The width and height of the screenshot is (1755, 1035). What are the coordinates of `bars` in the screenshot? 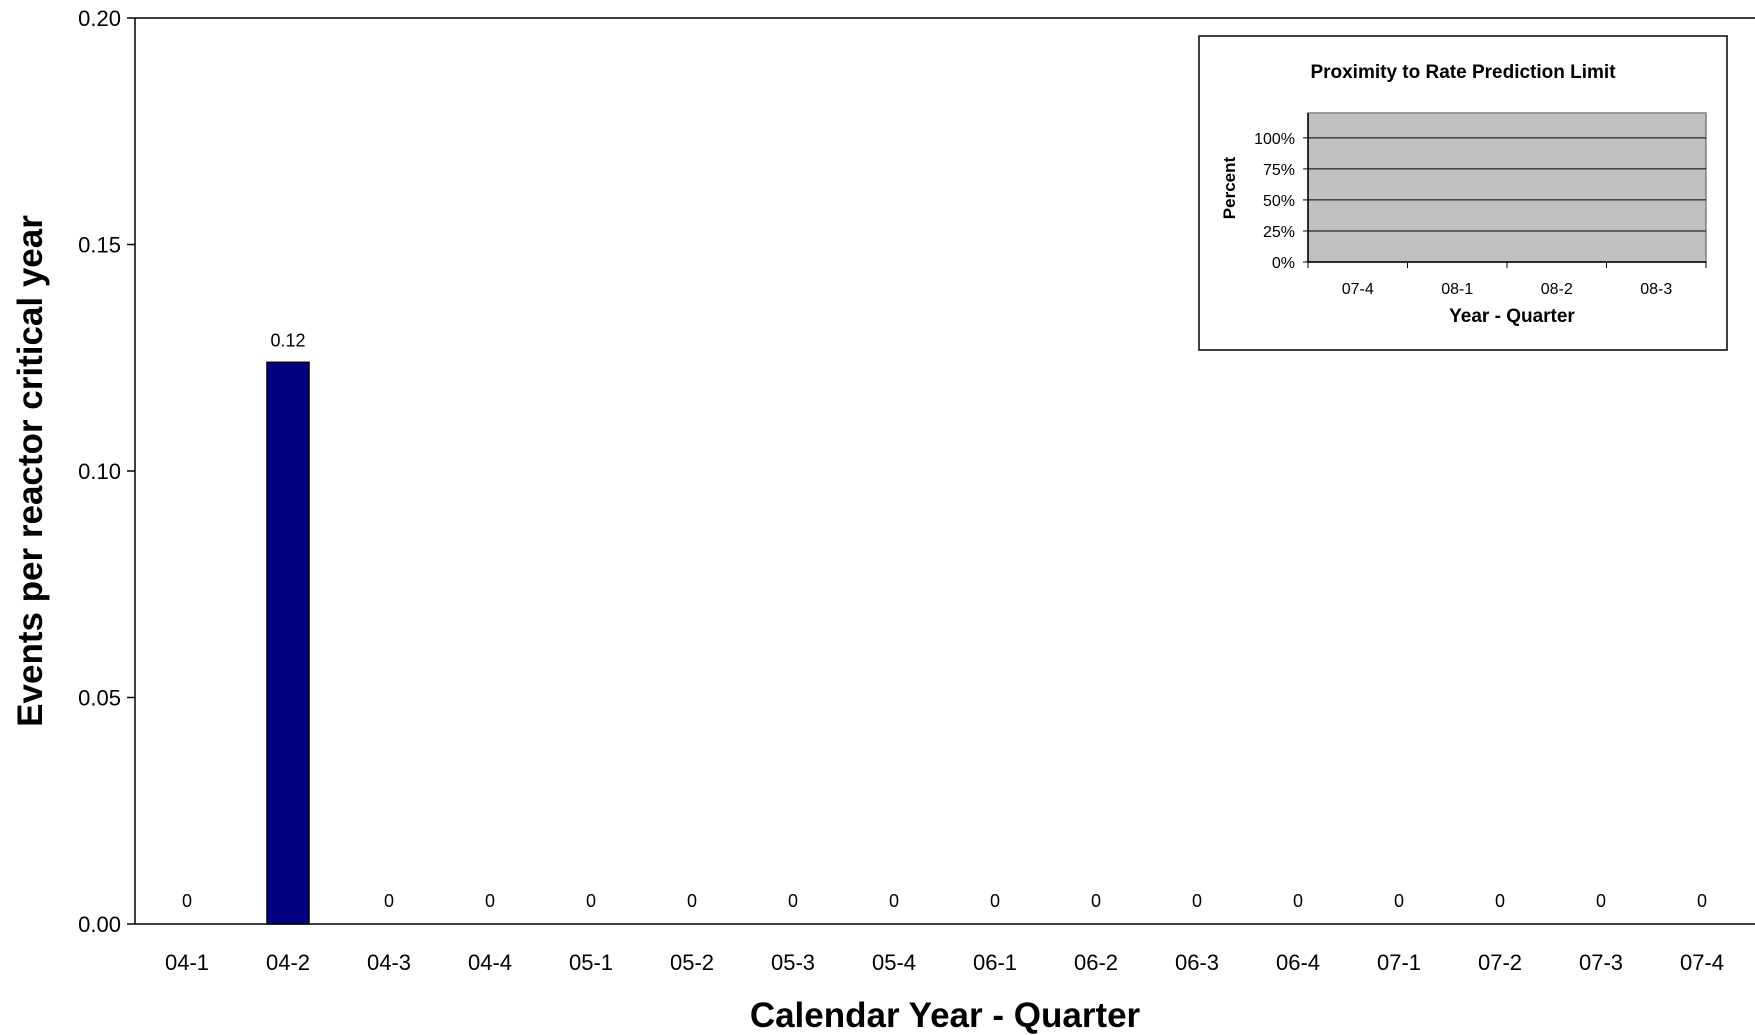 It's located at (288, 643).